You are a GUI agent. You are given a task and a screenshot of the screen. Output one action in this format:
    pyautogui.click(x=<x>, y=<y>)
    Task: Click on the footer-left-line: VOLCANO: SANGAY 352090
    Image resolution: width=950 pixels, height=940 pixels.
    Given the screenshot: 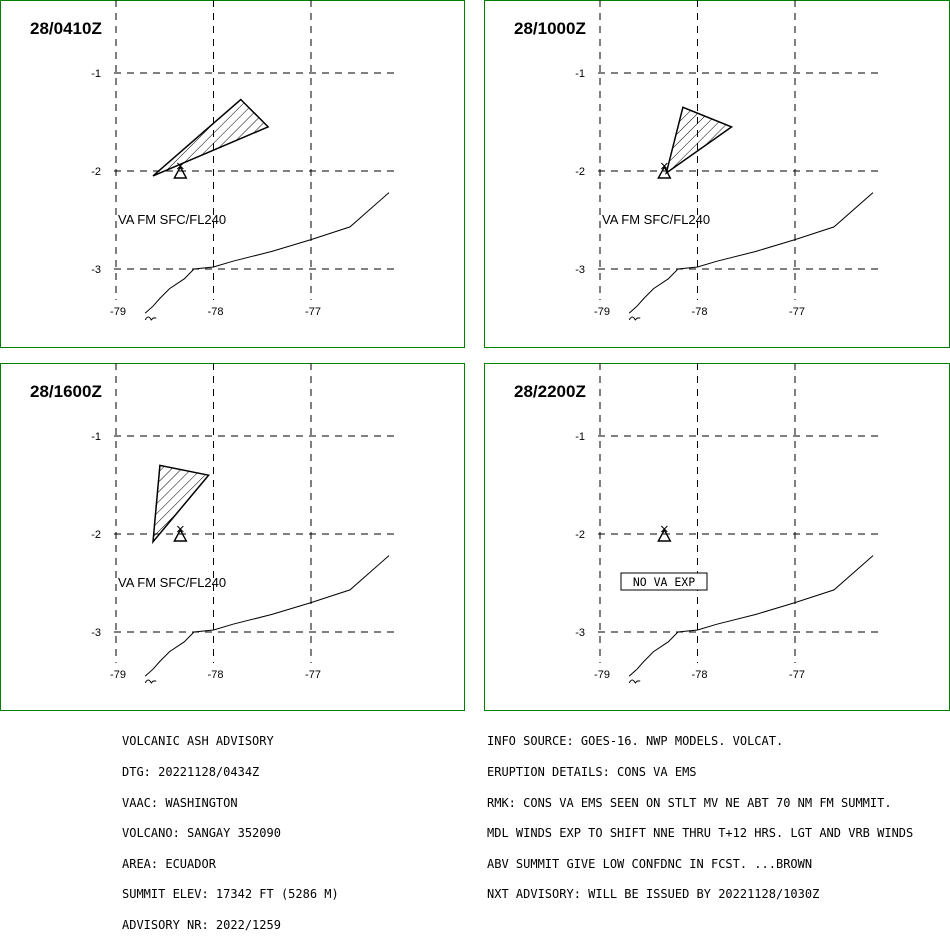 What is the action you would take?
    pyautogui.click(x=201, y=833)
    